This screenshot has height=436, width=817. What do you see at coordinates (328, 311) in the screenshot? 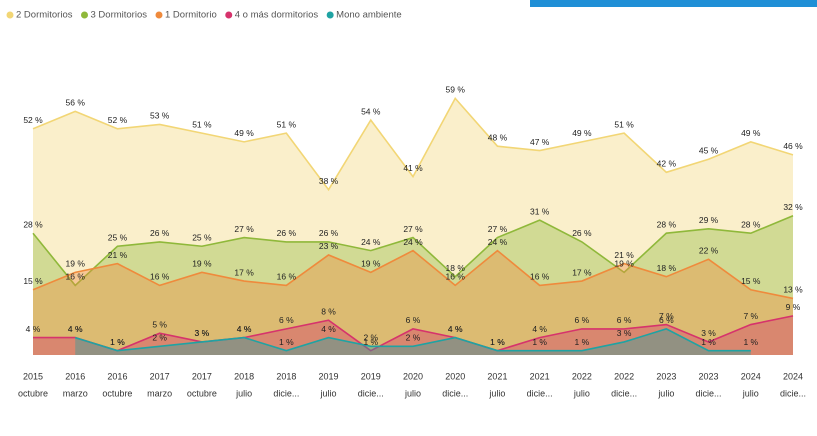
I see `data-label: 8 %` at bounding box center [328, 311].